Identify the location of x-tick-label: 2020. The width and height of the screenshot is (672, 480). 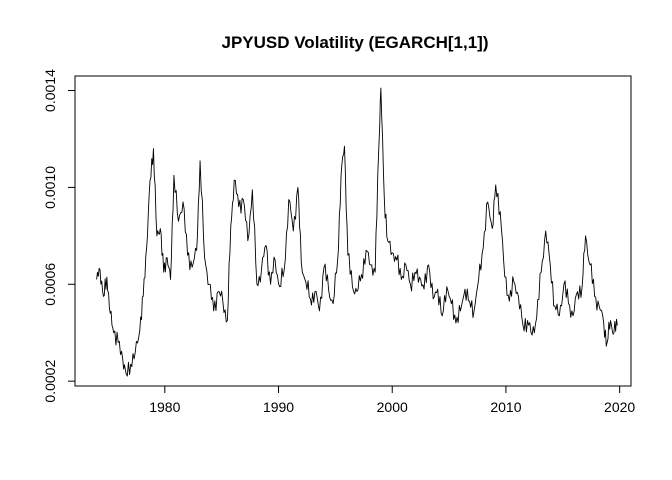
(619, 407).